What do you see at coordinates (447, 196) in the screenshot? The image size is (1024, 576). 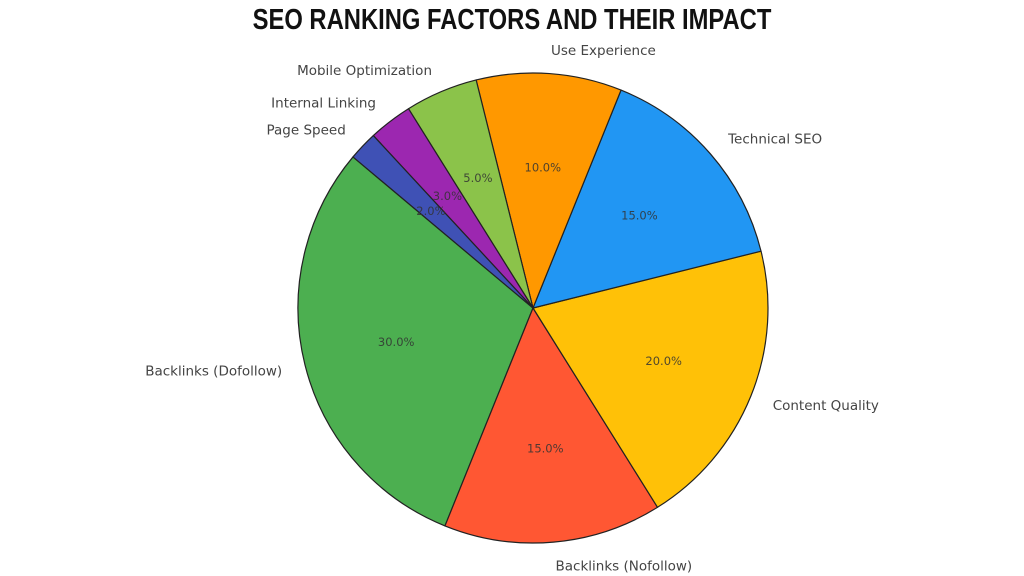 I see `percent-label: 3.0%` at bounding box center [447, 196].